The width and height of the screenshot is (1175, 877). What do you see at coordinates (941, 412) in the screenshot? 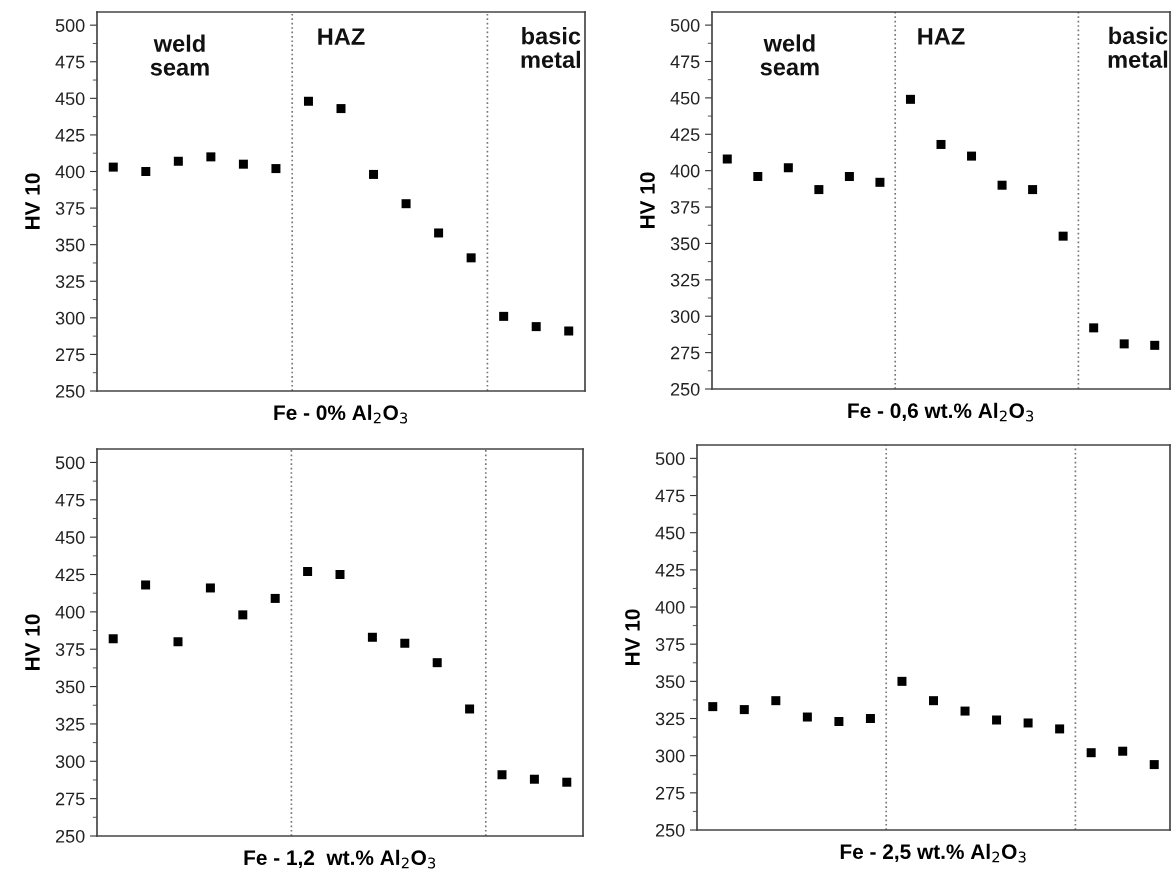
I see `x-axis-title: Fe - 0,6 wt.% Al$_{2}$O$_{3}$` at bounding box center [941, 412].